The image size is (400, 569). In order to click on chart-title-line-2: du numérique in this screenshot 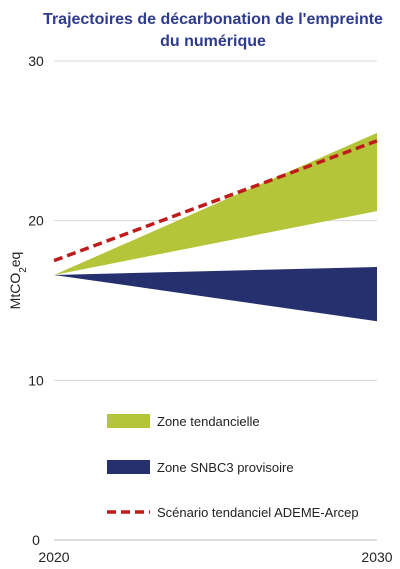, I will do `click(213, 41)`.